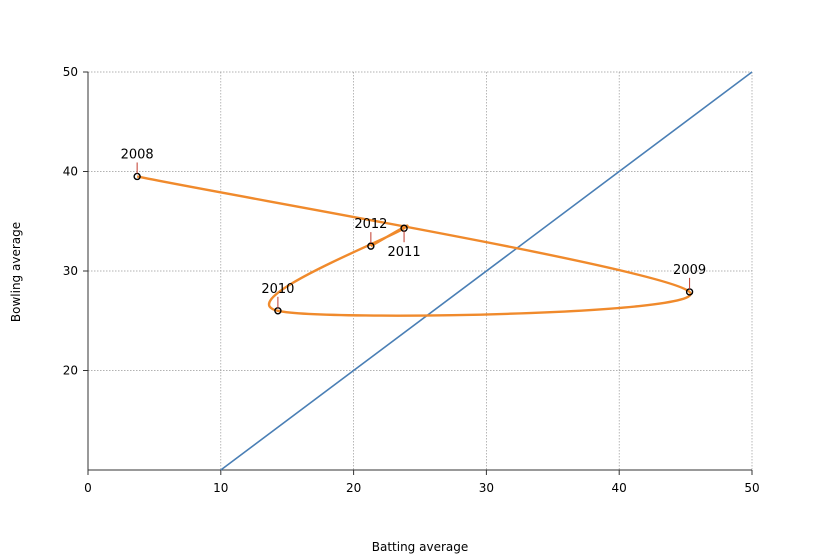 This screenshot has width=840, height=560. Describe the element at coordinates (277, 289) in the screenshot. I see `point-label-2010: 2010` at that location.